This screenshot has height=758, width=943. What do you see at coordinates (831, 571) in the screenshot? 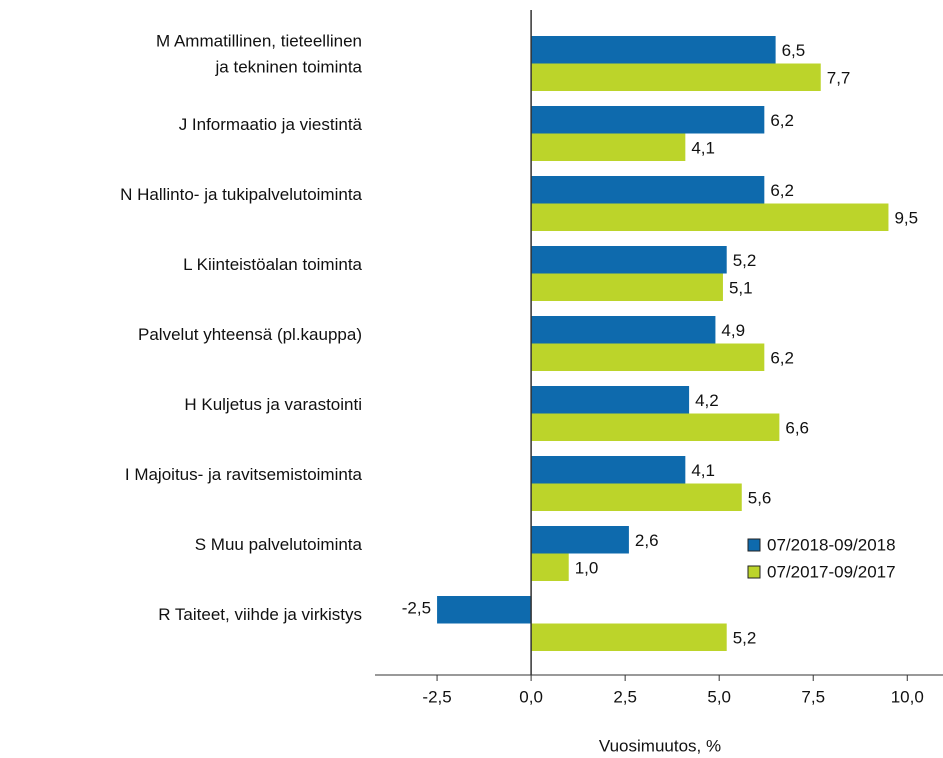
I see `legend-label: 07/2017-09/2017` at bounding box center [831, 571].